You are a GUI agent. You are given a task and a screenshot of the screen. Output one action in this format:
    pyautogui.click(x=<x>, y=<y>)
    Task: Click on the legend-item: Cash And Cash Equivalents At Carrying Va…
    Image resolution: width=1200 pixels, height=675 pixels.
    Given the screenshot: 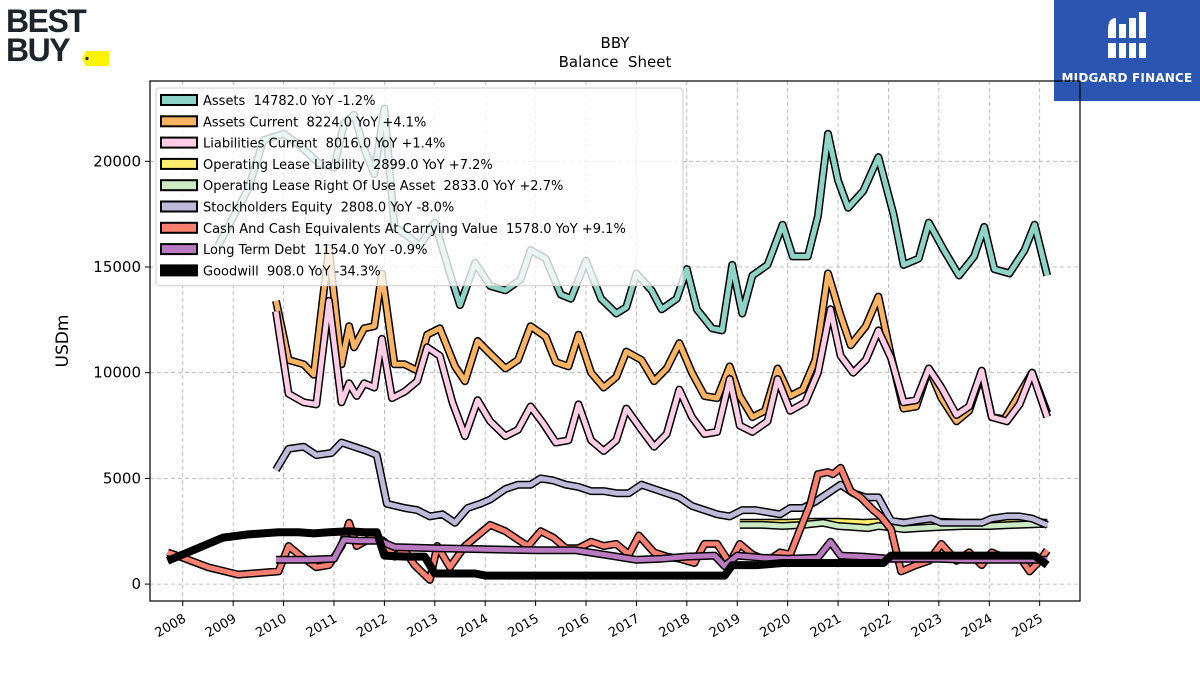 What is the action you would take?
    pyautogui.click(x=393, y=229)
    